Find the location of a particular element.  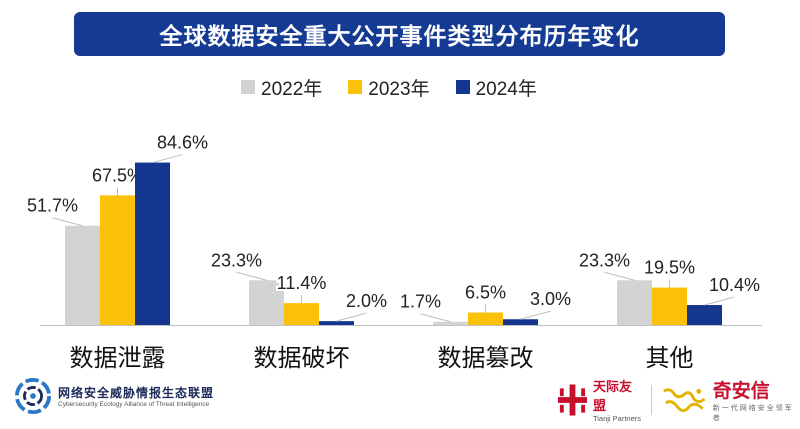

tianji-logo-icon is located at coordinates (572, 399).